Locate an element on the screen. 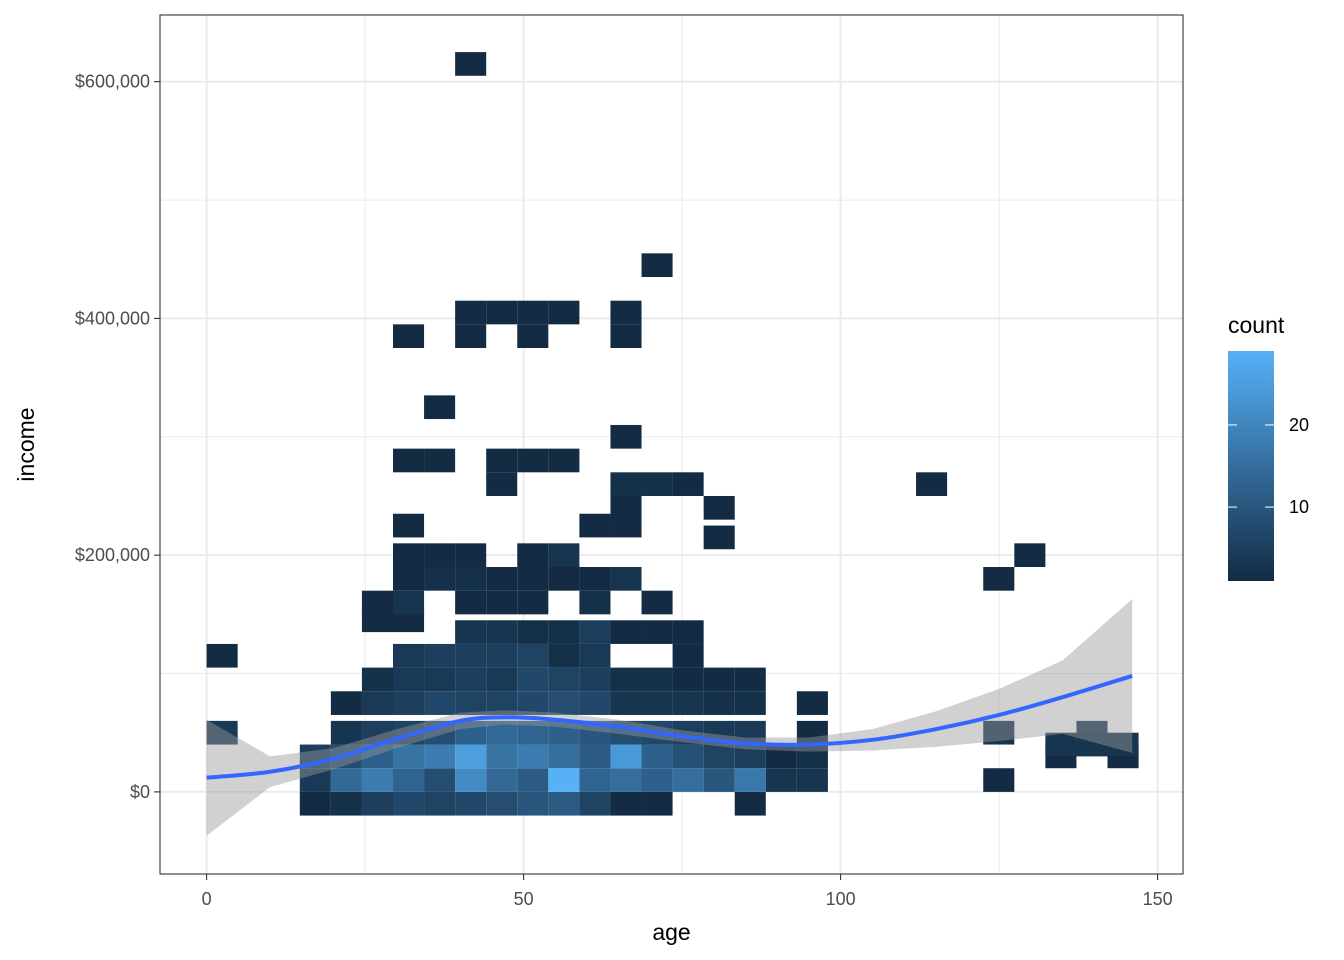  legend-tick-label: 20 is located at coordinates (1299, 425).